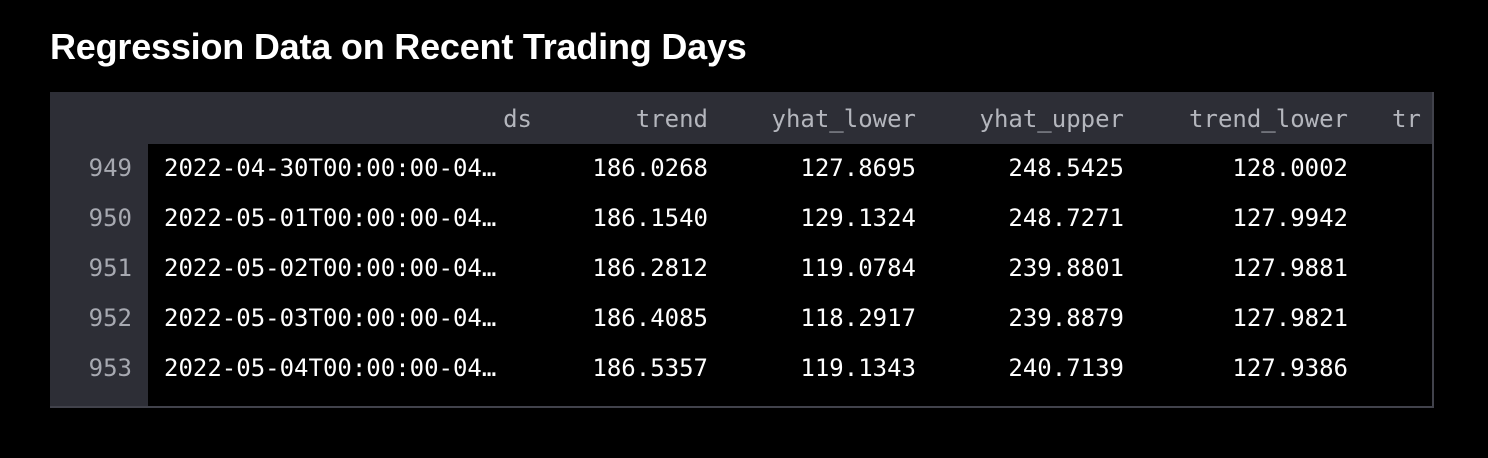  Describe the element at coordinates (1052, 119) in the screenshot. I see `column-header-yhat-upper: yhat_upper` at that location.